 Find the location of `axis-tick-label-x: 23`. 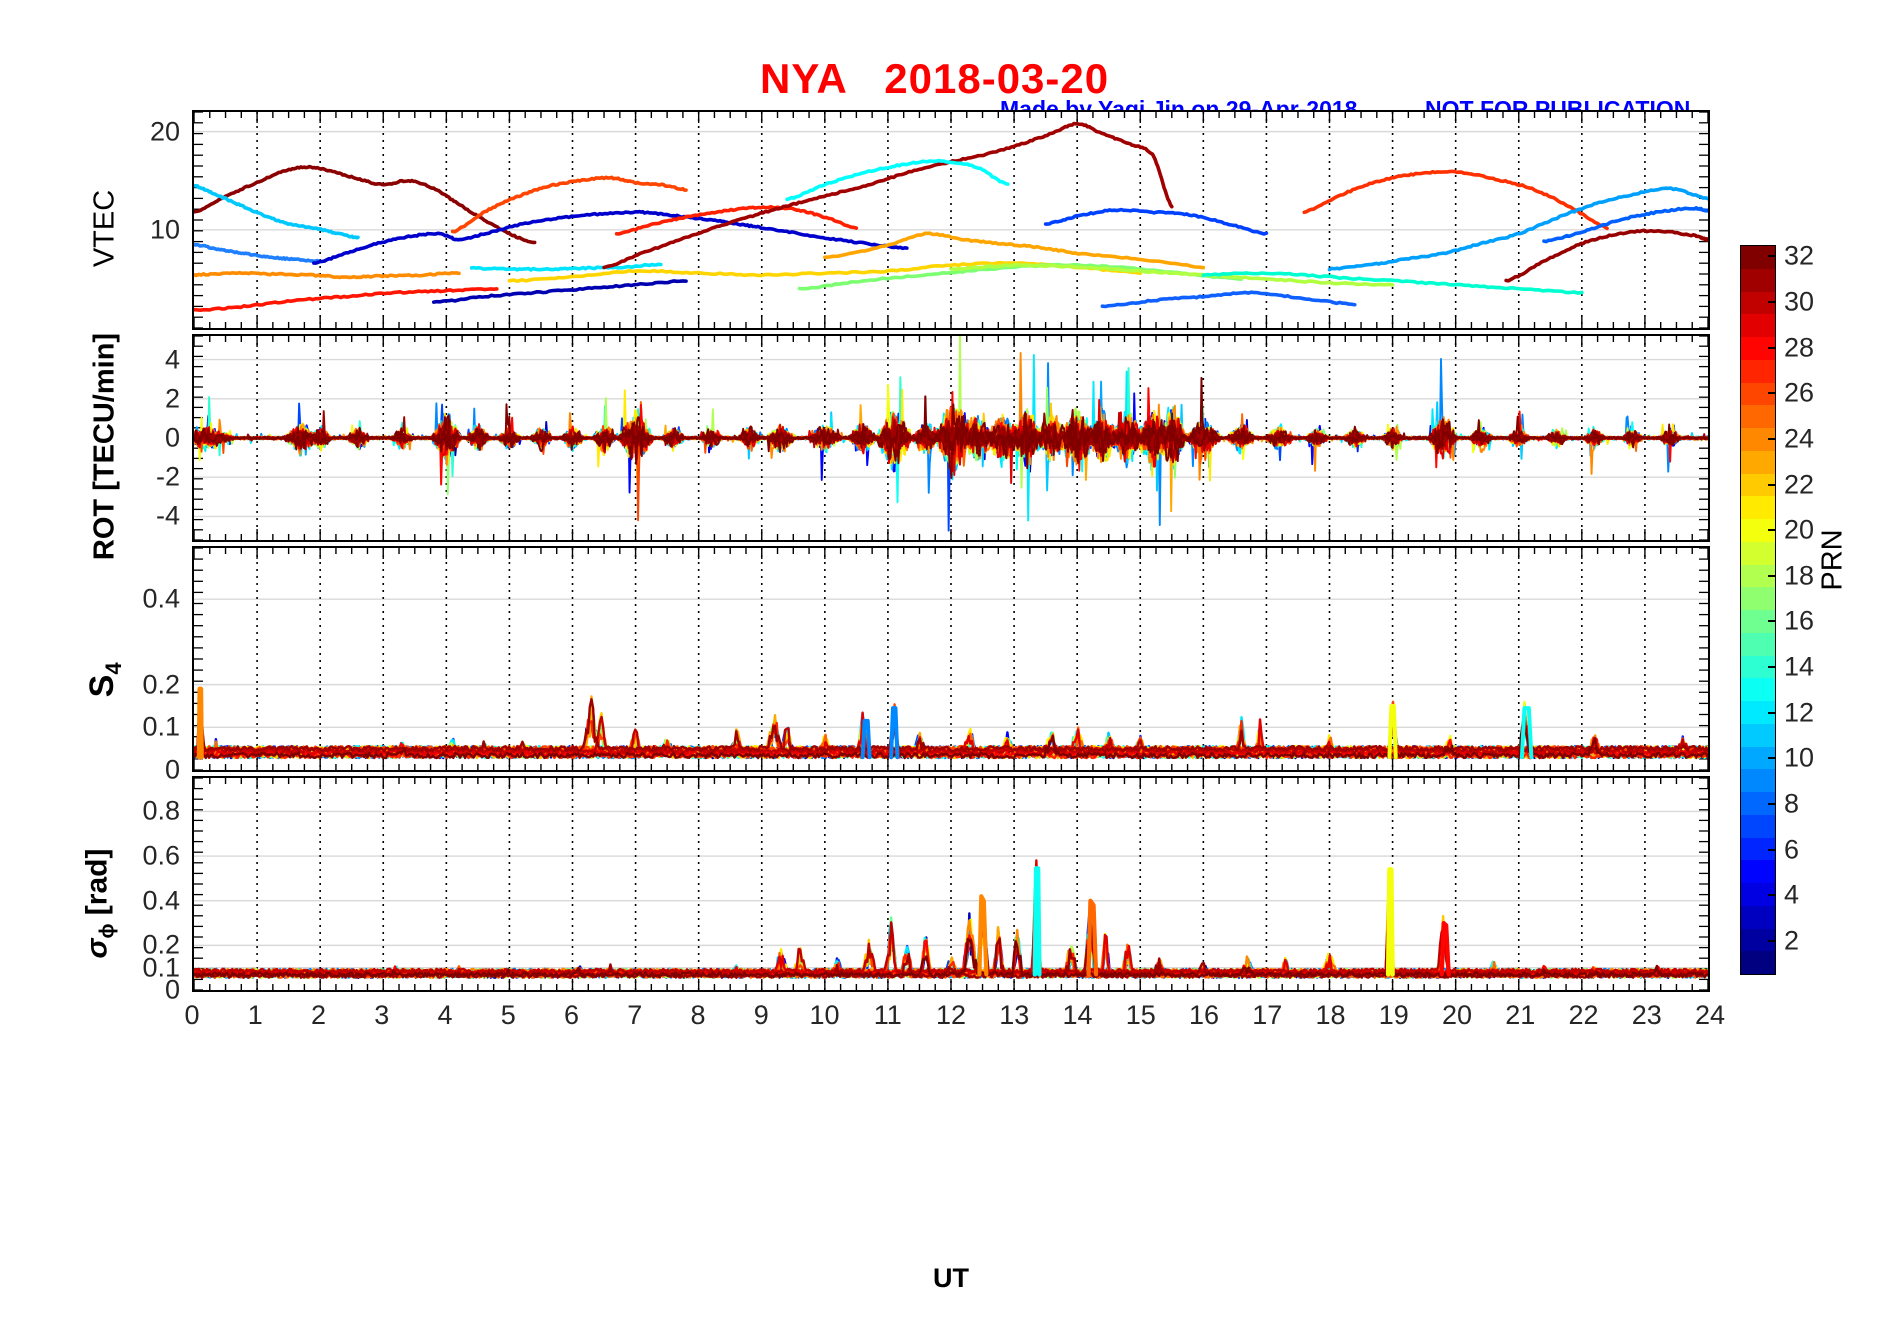

axis-tick-label-x: 23 is located at coordinates (1646, 1015).